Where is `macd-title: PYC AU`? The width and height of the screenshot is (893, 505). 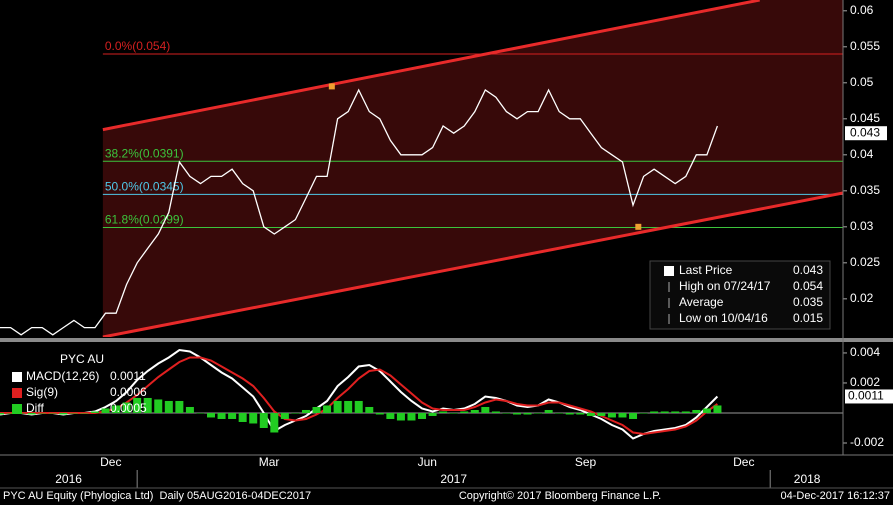 macd-title: PYC AU is located at coordinates (82, 359).